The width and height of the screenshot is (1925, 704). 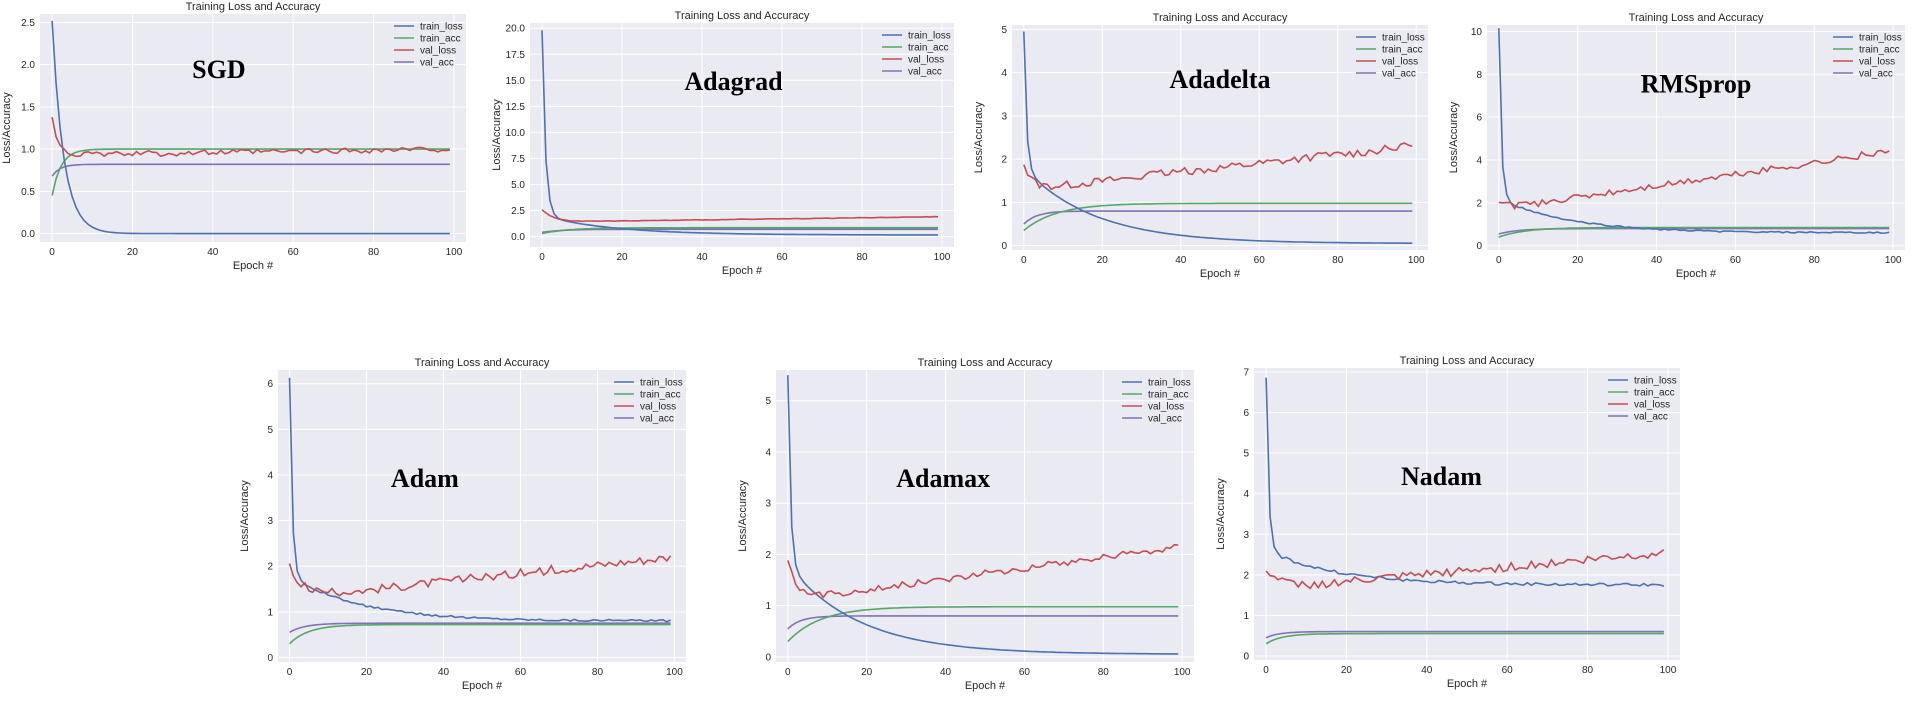 What do you see at coordinates (270, 521) in the screenshot?
I see `y-tick-label: 3` at bounding box center [270, 521].